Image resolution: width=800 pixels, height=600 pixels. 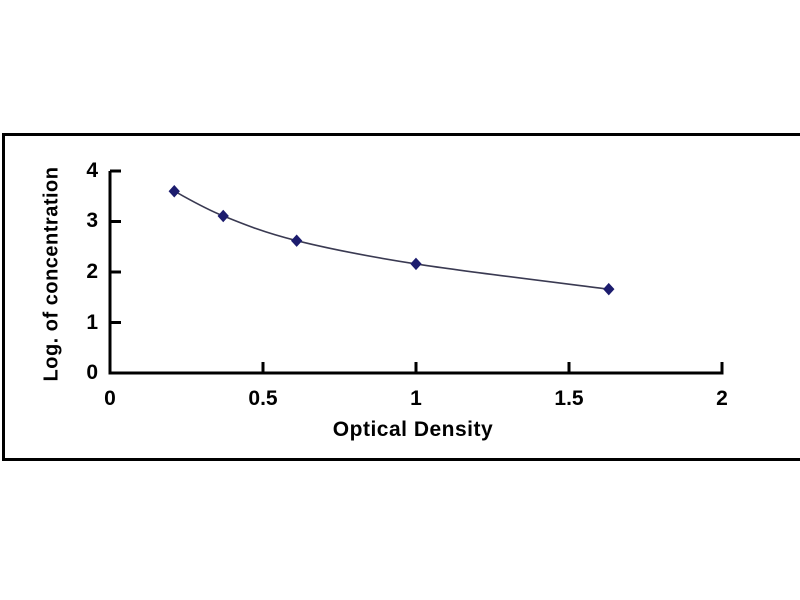 I want to click on standard-curve-line, so click(x=391, y=240).